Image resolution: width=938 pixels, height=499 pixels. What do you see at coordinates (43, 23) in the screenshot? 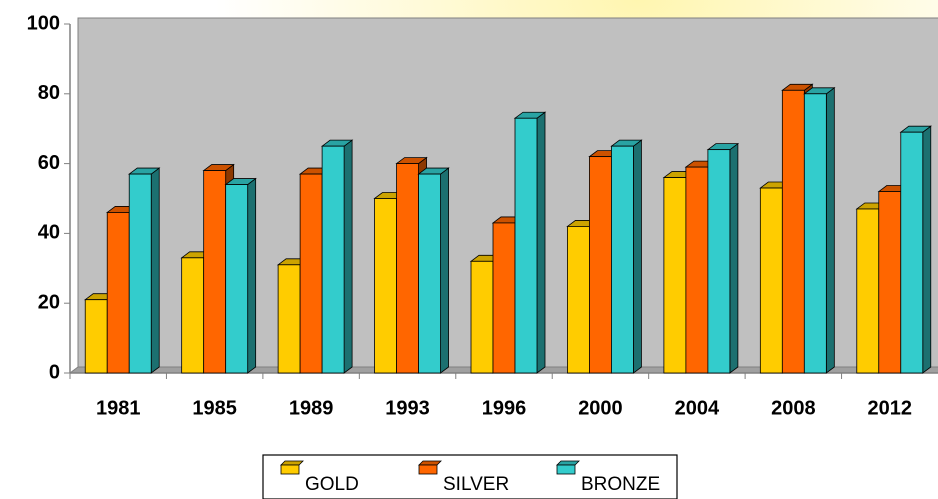
I see `y-tick-label: 100` at bounding box center [43, 23].